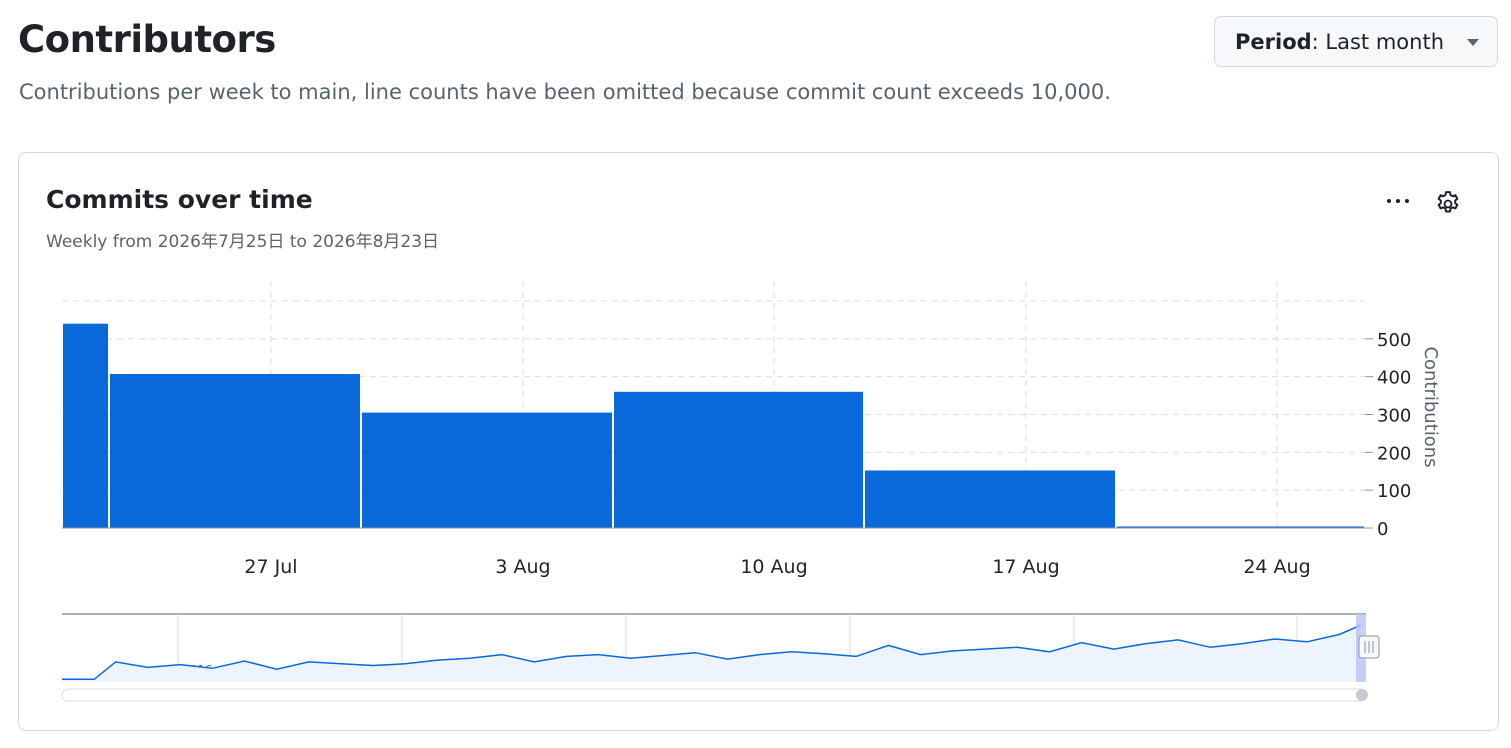 Image resolution: width=1511 pixels, height=748 pixels. I want to click on chart-subtitle: Weekly from 2026年7月25日 to 2026年8月23日, so click(243, 242).